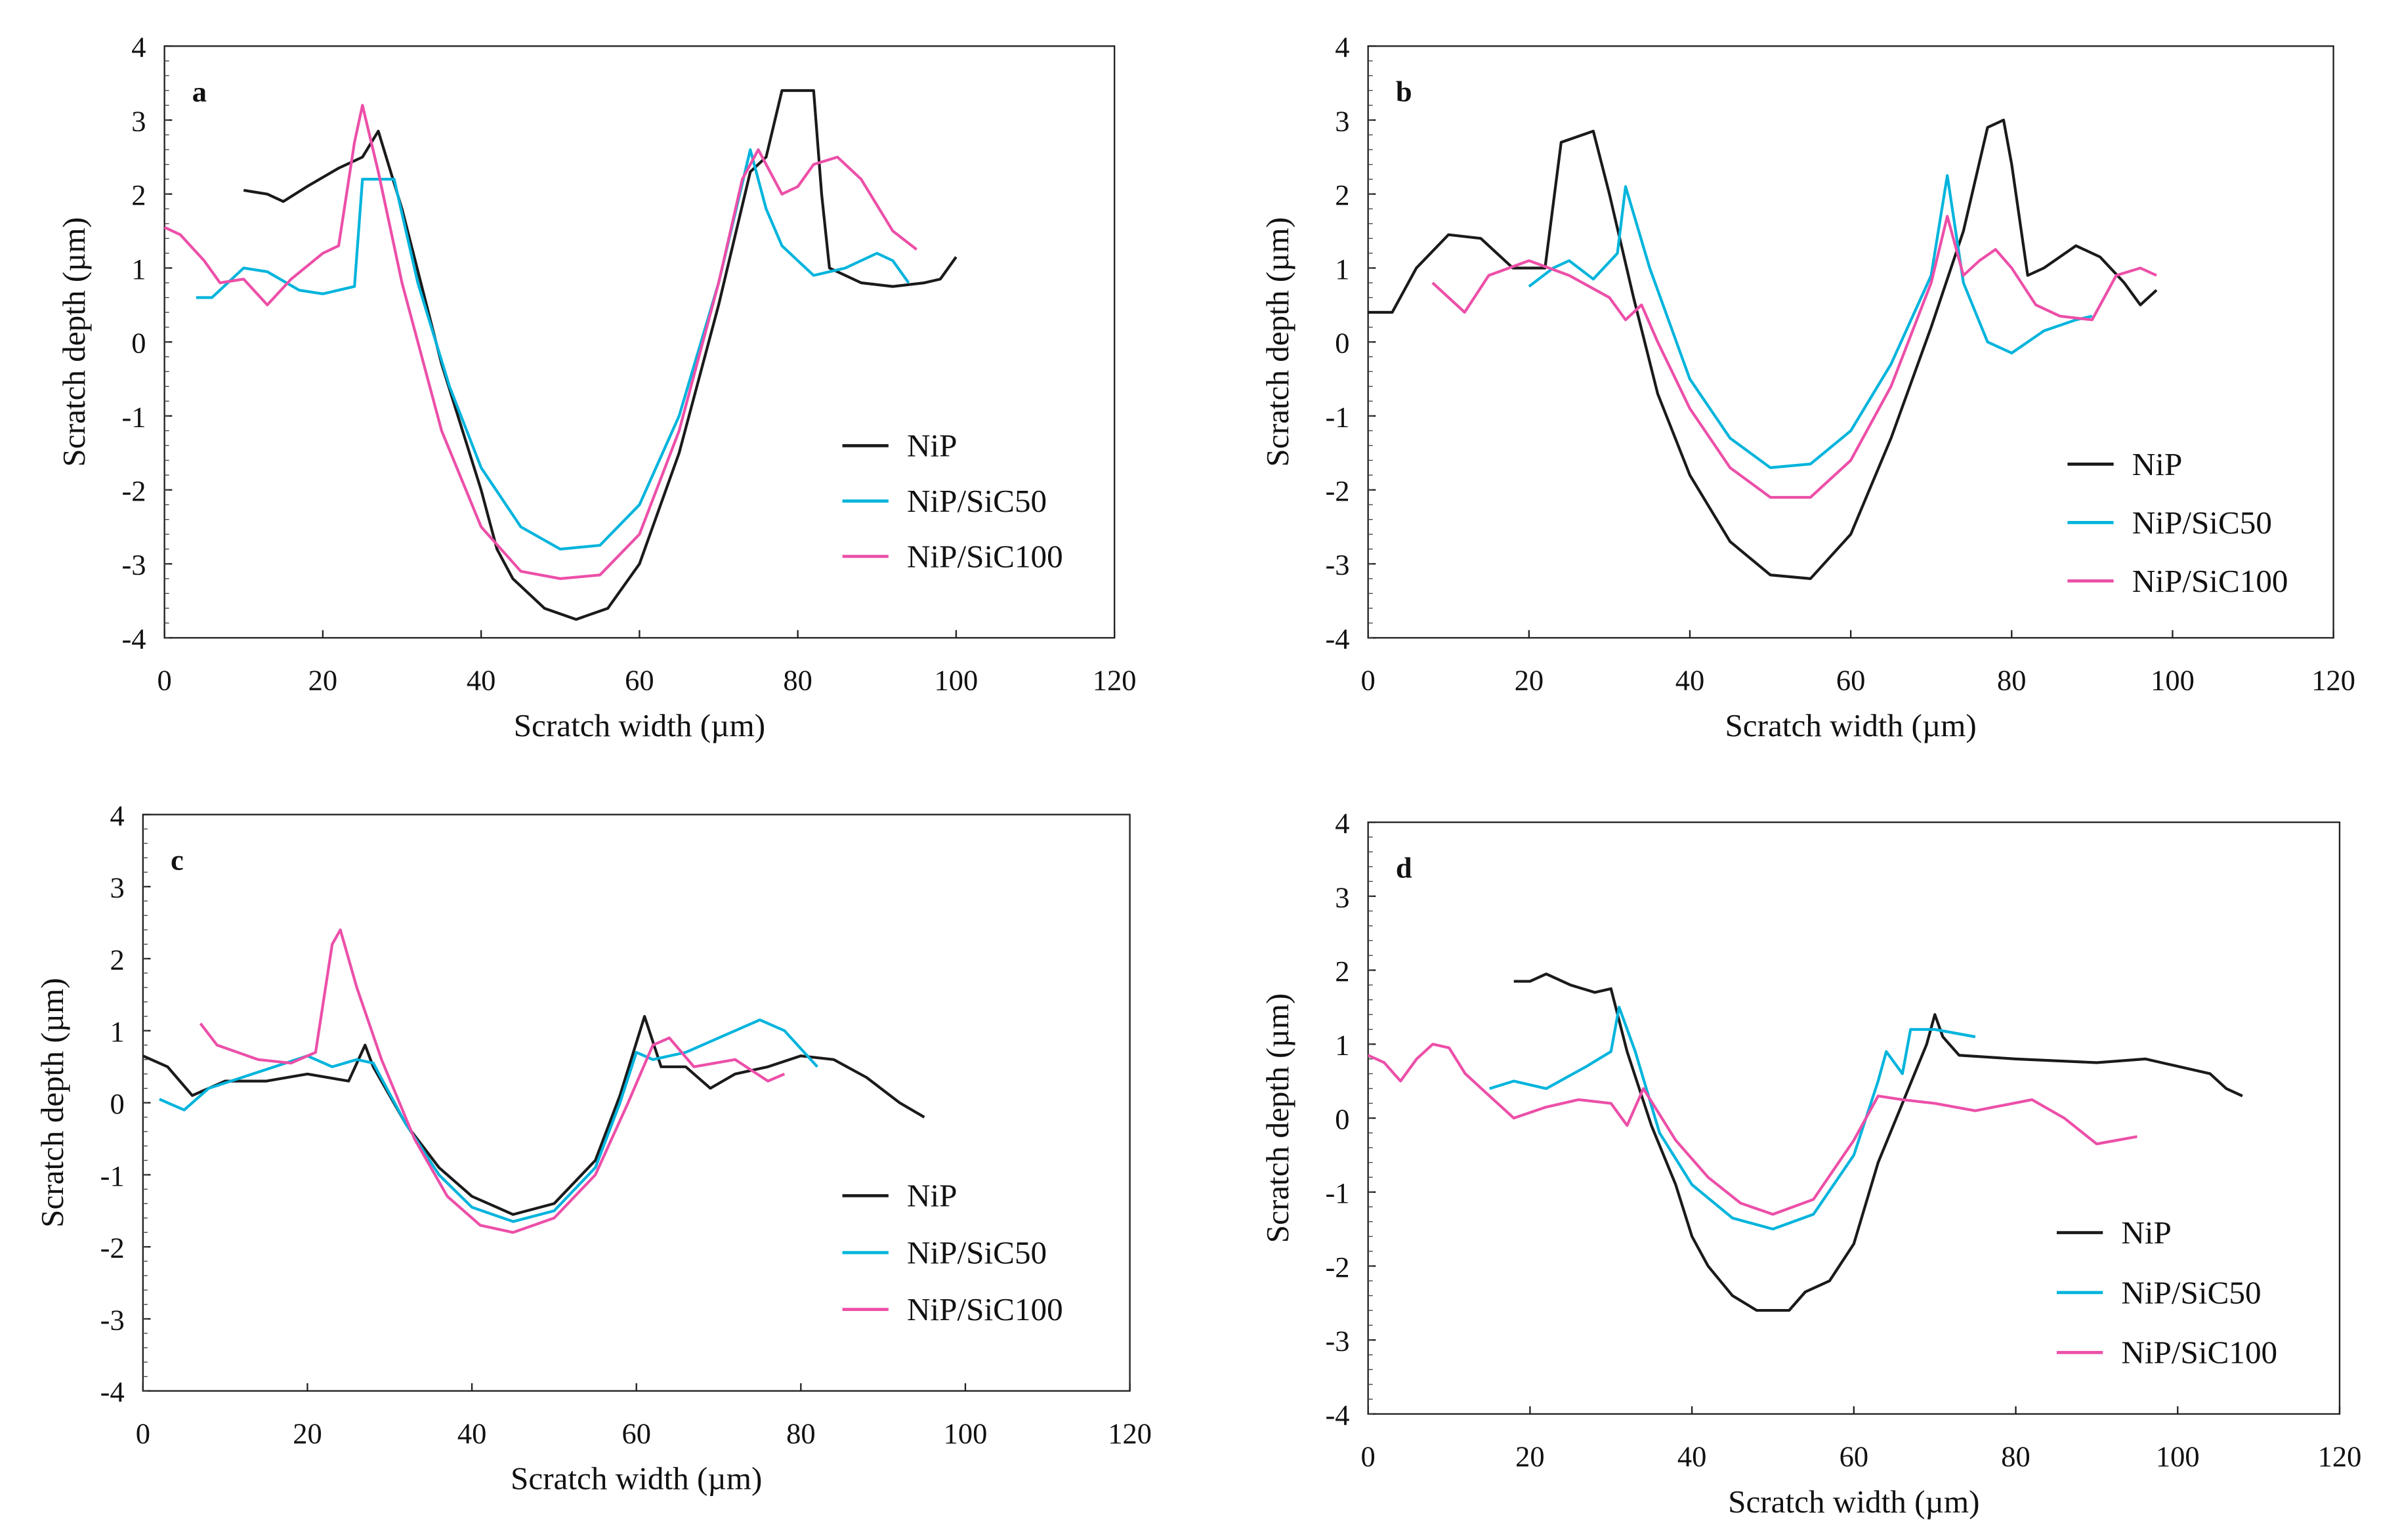  What do you see at coordinates (178, 860) in the screenshot?
I see `panel-label: c` at bounding box center [178, 860].